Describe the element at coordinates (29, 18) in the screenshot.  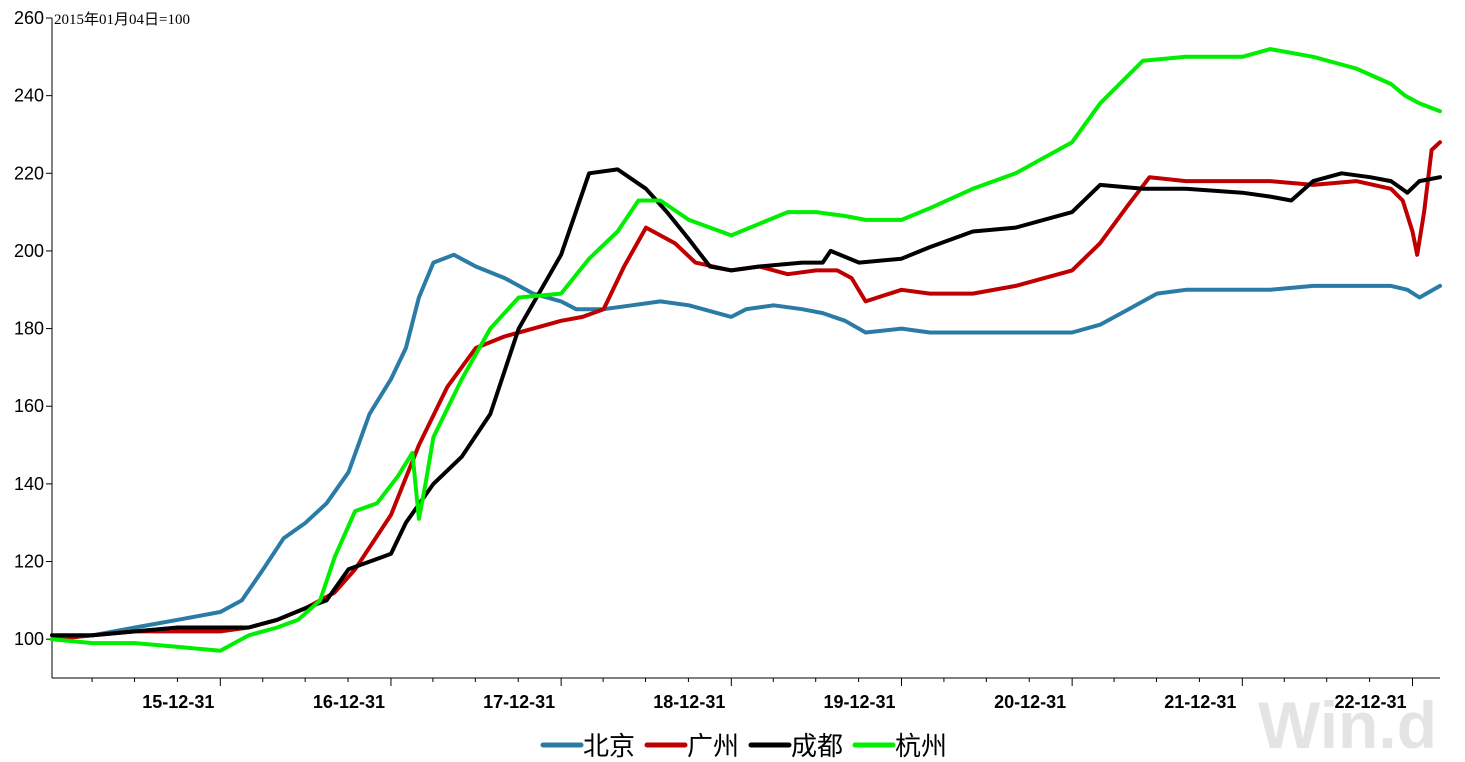
I see `y-tick-label: 260` at that location.